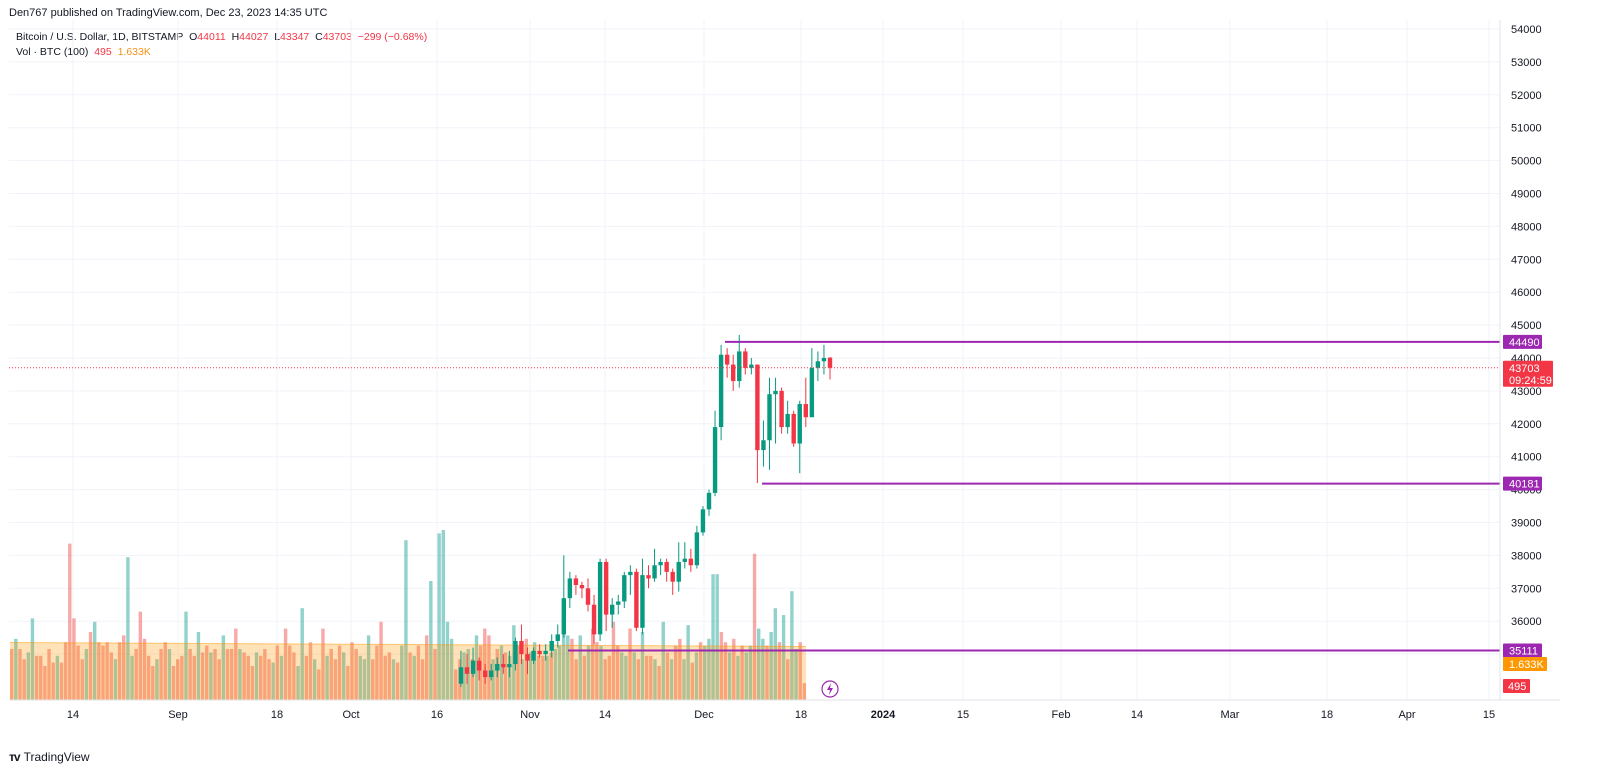 This screenshot has height=772, width=1600. Describe the element at coordinates (883, 715) in the screenshot. I see `time-axis-label: 2024` at that location.